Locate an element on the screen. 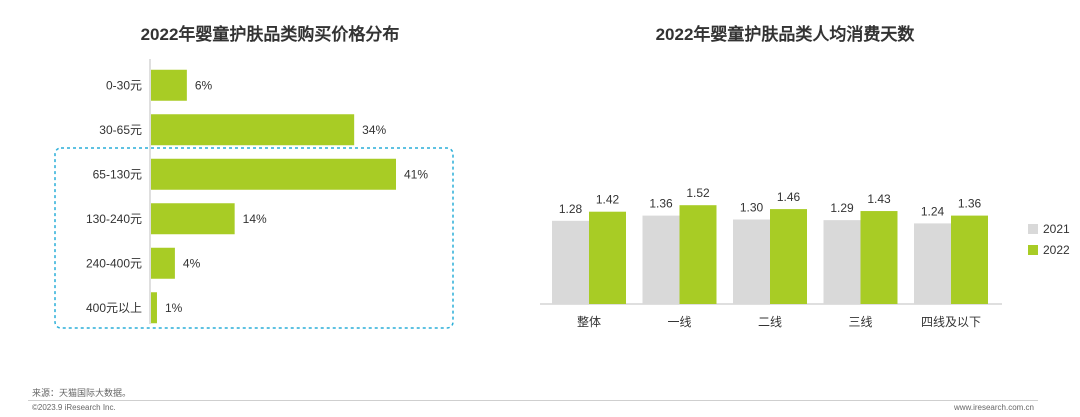  data-label: 1% is located at coordinates (174, 308).